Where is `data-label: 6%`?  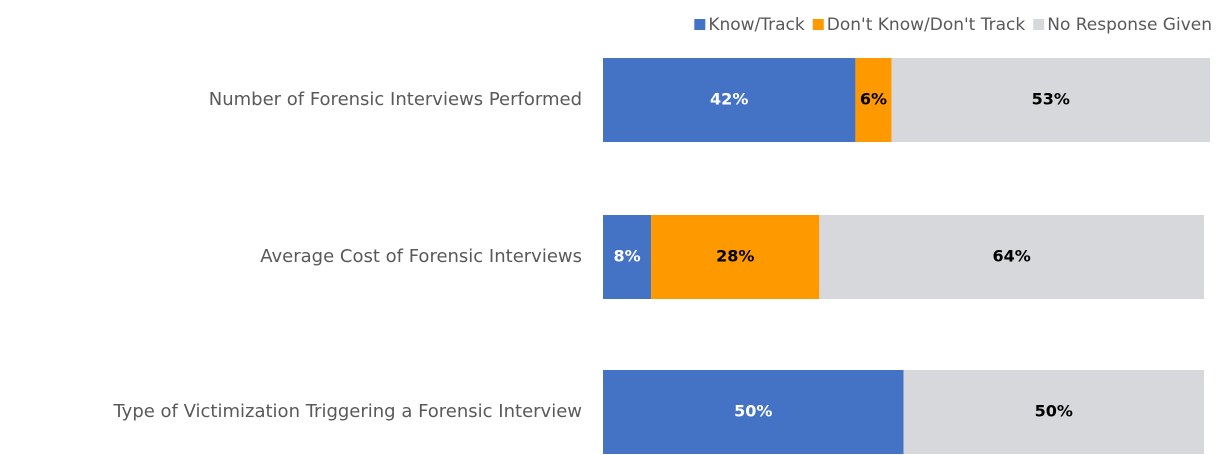
data-label: 6% is located at coordinates (873, 99).